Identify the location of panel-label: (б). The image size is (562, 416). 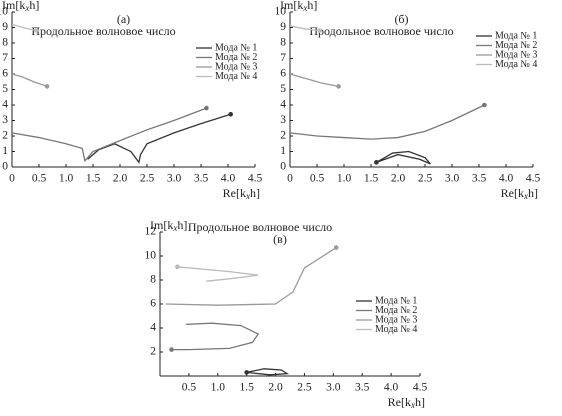
(401, 19).